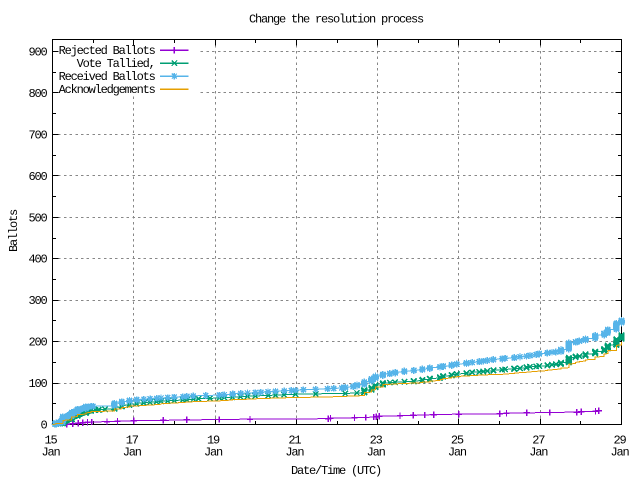  Describe the element at coordinates (37, 260) in the screenshot. I see `svg-text: 400` at that location.